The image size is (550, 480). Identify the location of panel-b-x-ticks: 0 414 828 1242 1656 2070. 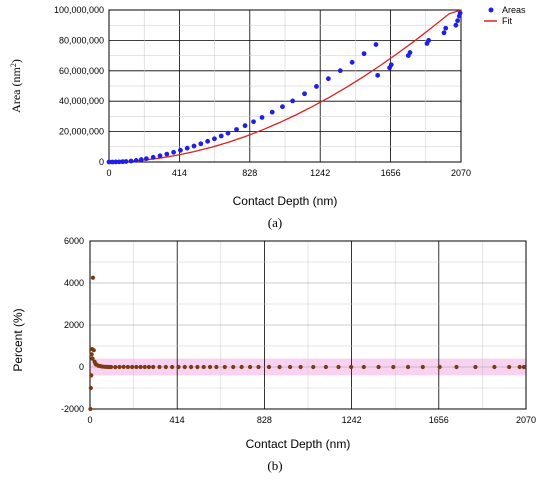
(311, 420).